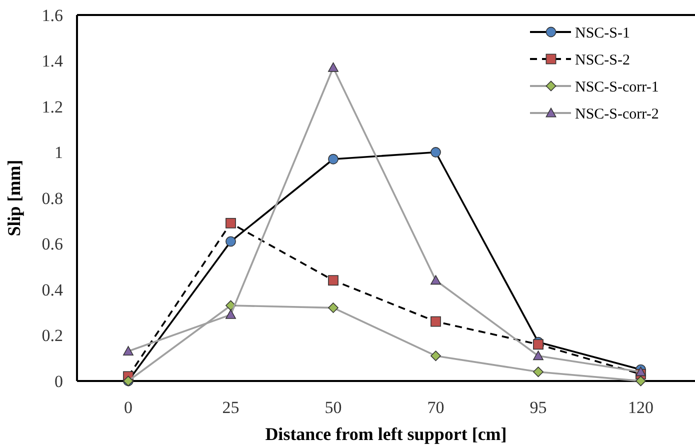  Describe the element at coordinates (52, 336) in the screenshot. I see `y-tick-label: 0.2` at that location.